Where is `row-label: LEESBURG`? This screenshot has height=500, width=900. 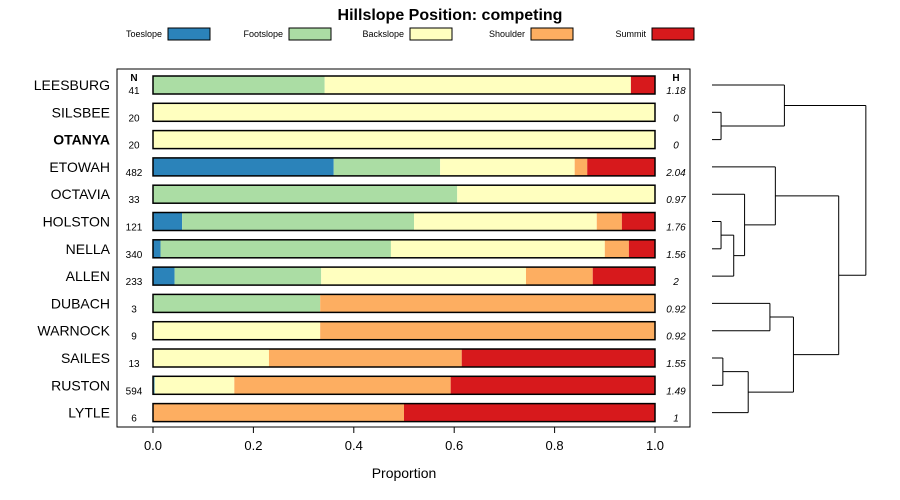
row-label: LEESBURG is located at coordinates (72, 85).